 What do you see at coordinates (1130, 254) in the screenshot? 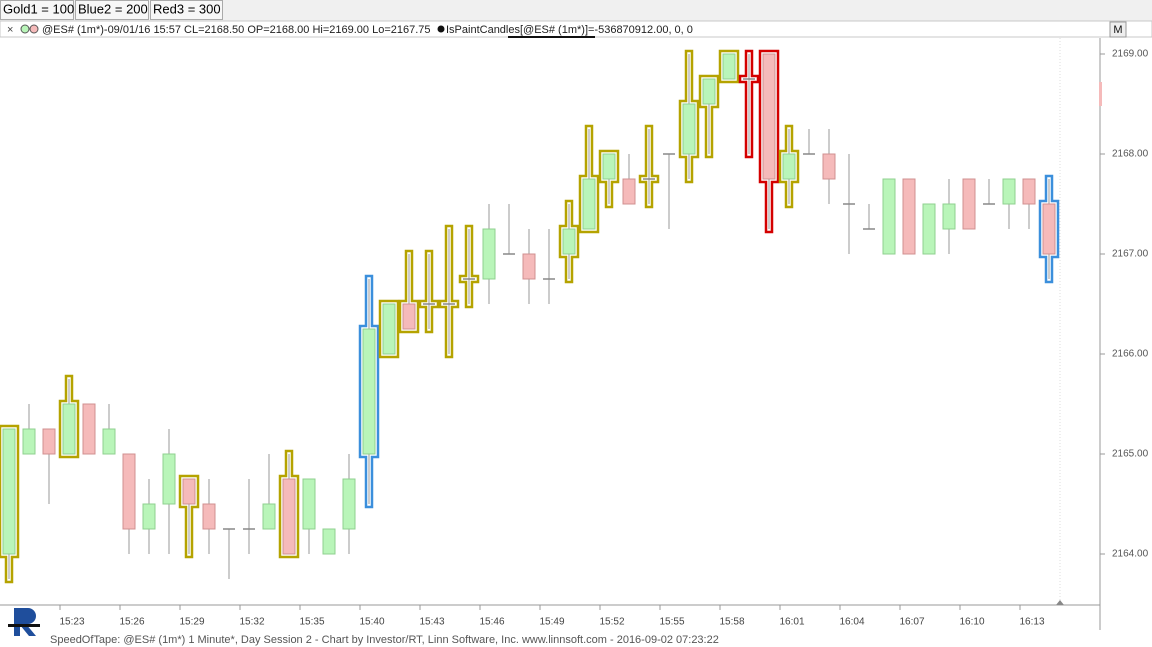
I see `y-tick-label: 2167.00` at bounding box center [1130, 254].